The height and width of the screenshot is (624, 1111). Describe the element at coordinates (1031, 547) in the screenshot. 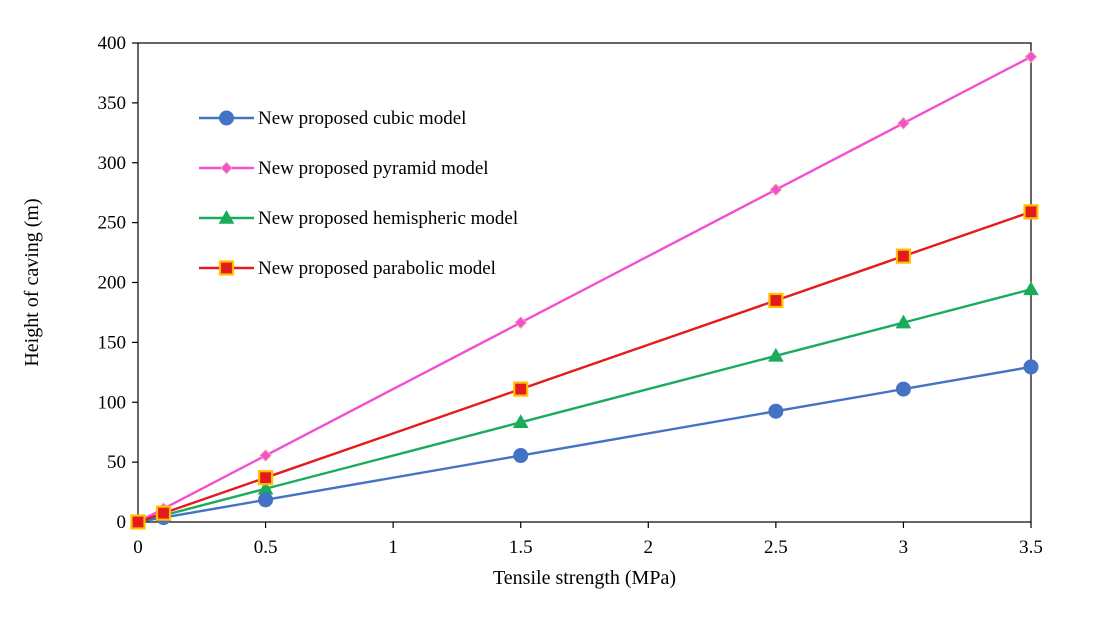

I see `x-tick-label: 3.5` at that location.